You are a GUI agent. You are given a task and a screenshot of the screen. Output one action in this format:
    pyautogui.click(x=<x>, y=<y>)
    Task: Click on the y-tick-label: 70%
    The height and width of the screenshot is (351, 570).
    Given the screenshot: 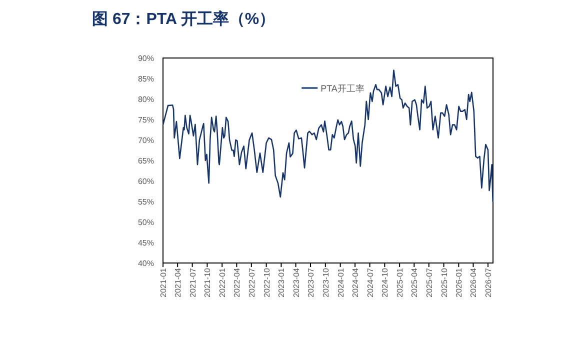 What is the action you would take?
    pyautogui.click(x=146, y=140)
    